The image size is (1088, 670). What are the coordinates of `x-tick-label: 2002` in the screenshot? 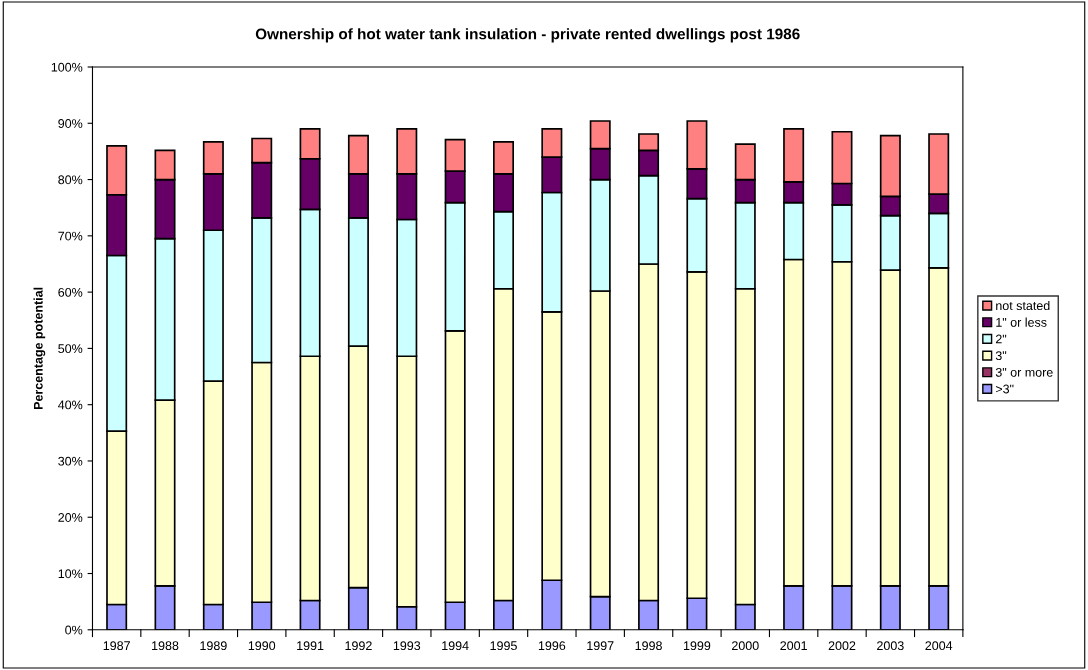 It's located at (842, 646).